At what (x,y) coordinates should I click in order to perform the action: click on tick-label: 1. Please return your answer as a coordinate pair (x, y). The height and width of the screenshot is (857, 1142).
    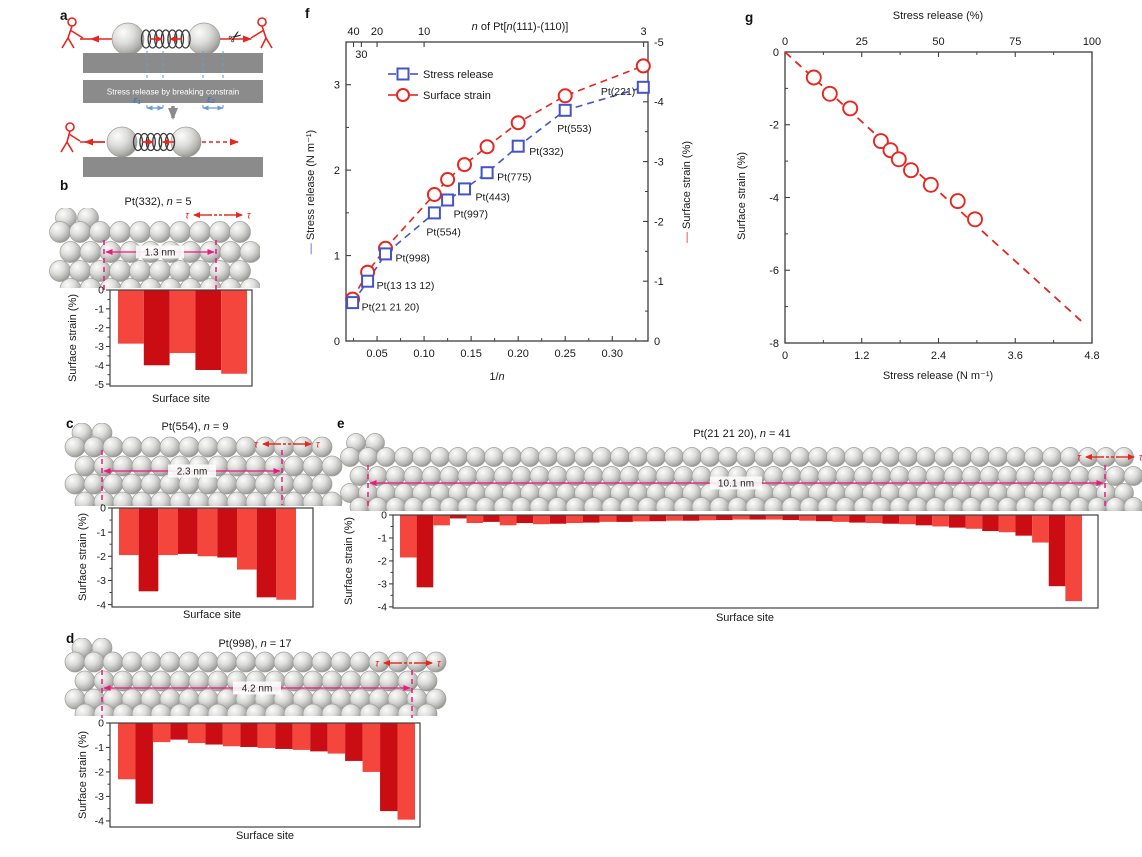
    Looking at the image, I should click on (337, 256).